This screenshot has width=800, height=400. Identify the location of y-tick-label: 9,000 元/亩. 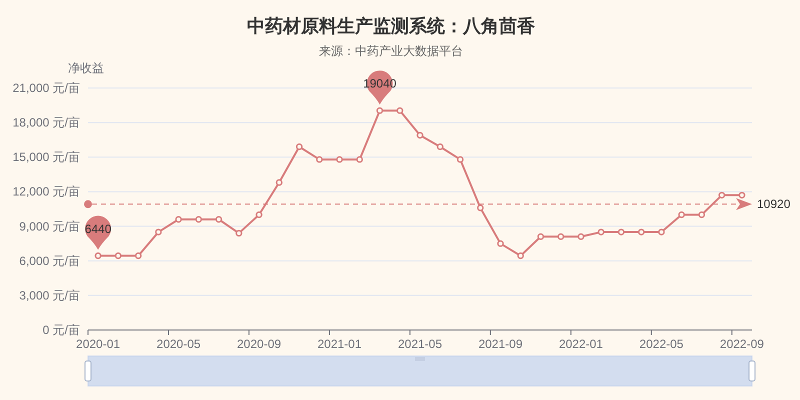
(49, 226).